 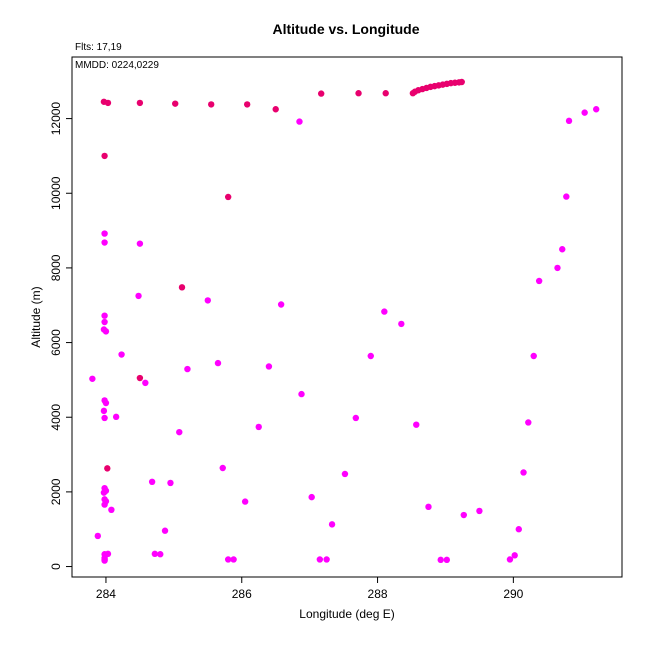 I want to click on date-note: MMDD: 0224,0229, so click(x=117, y=65).